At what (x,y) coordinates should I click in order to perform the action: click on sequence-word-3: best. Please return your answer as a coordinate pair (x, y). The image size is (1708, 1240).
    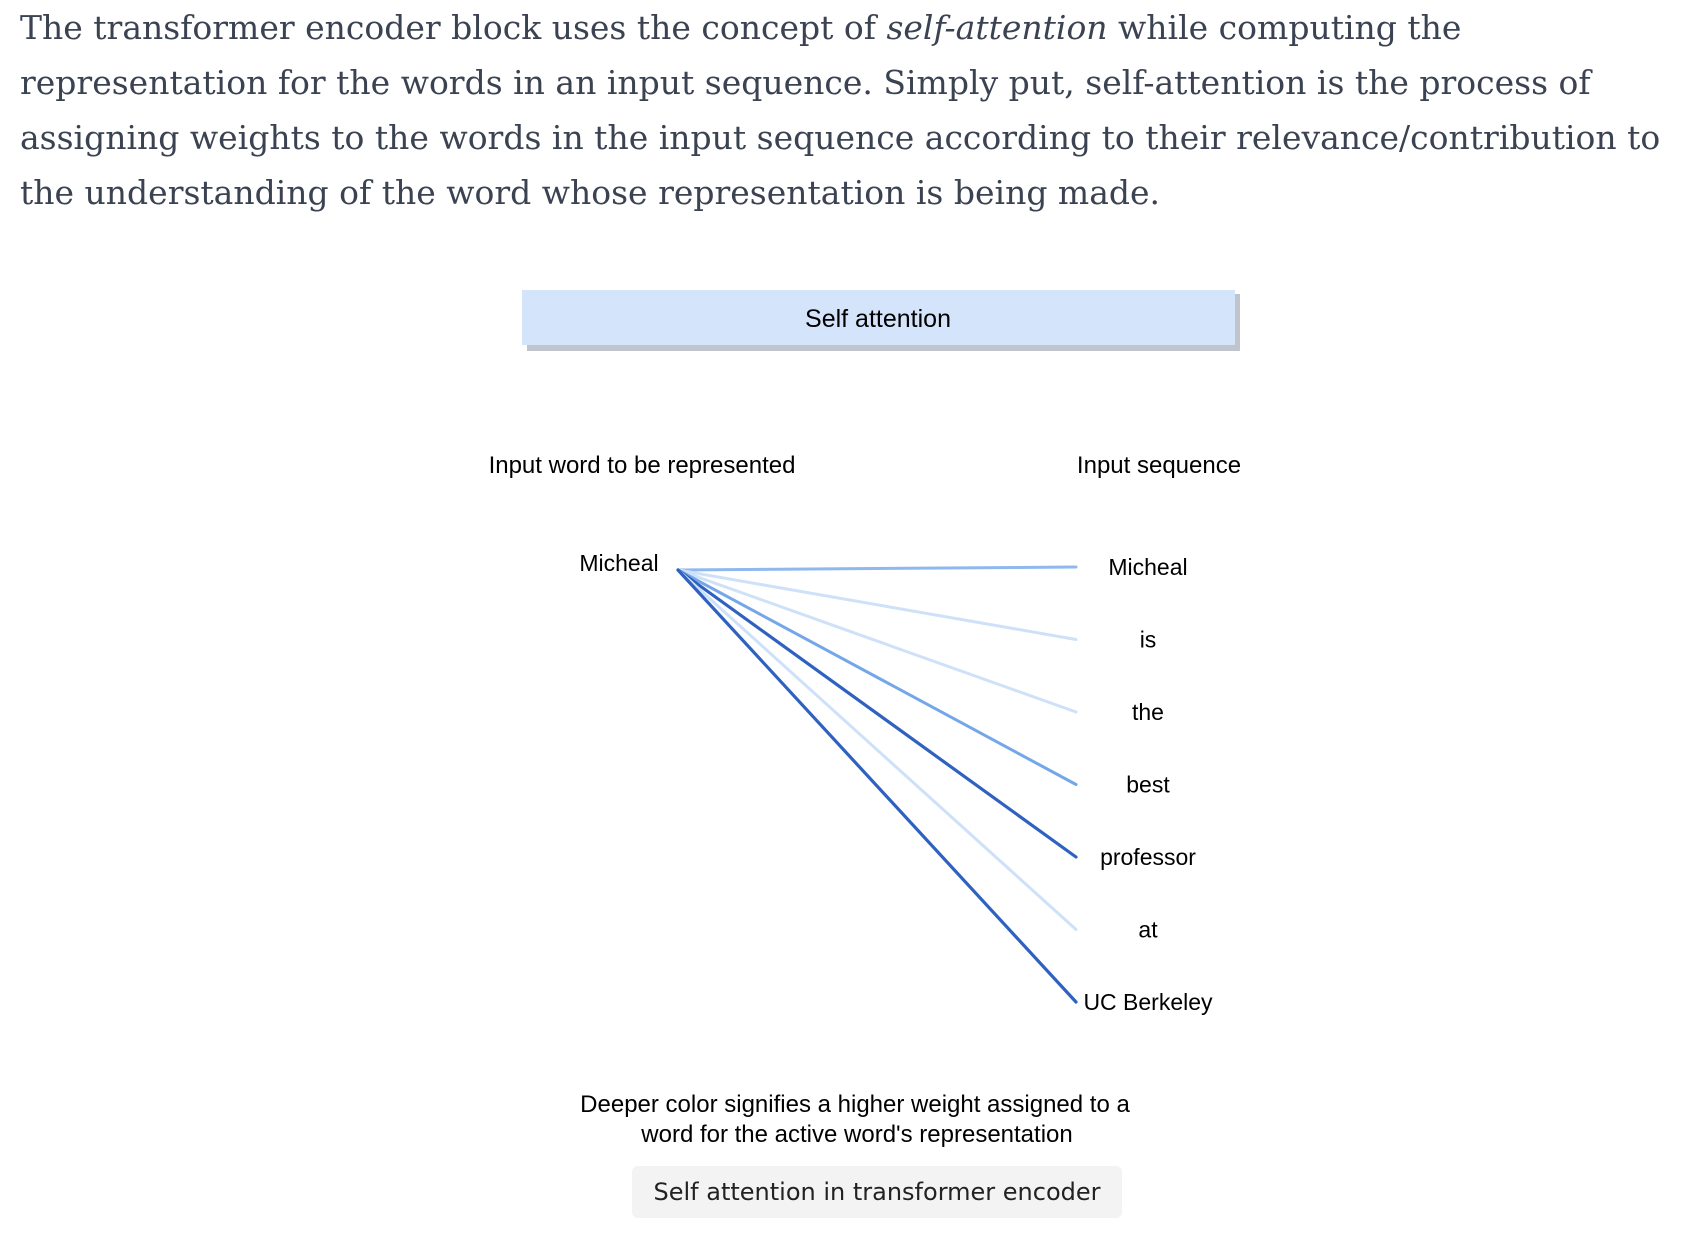
    Looking at the image, I should click on (1148, 785).